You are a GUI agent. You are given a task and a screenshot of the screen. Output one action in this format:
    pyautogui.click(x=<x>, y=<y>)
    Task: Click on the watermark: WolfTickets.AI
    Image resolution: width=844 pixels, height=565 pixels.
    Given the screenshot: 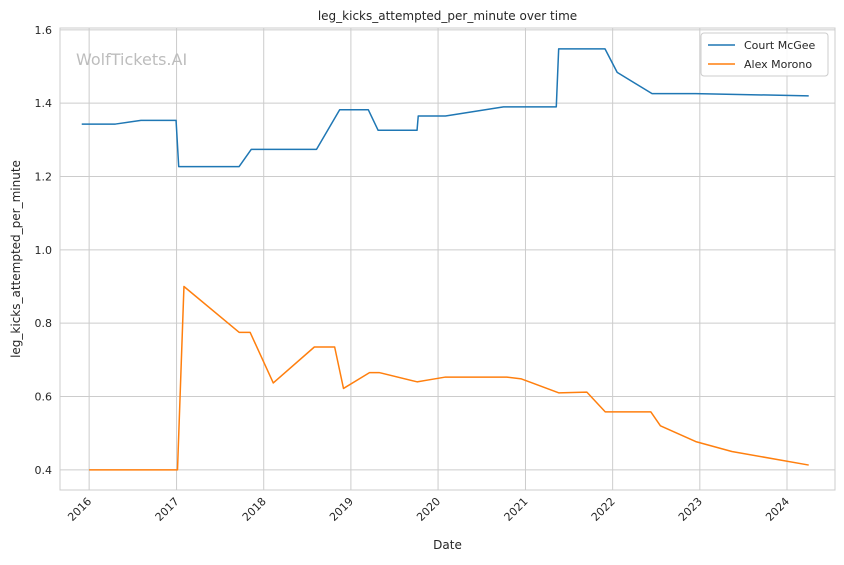 What is the action you would take?
    pyautogui.click(x=131, y=59)
    